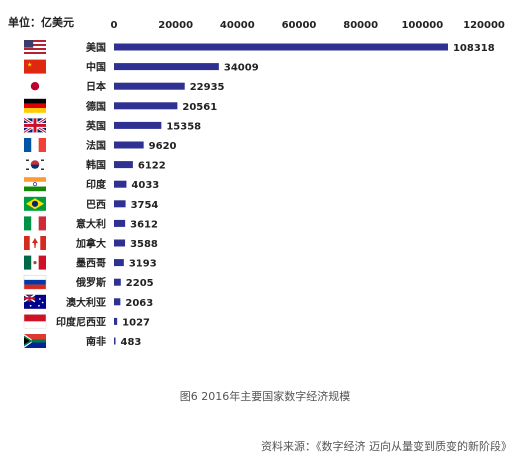 This screenshot has height=466, width=530. Describe the element at coordinates (35, 262) in the screenshot. I see `mexico-flag` at that location.